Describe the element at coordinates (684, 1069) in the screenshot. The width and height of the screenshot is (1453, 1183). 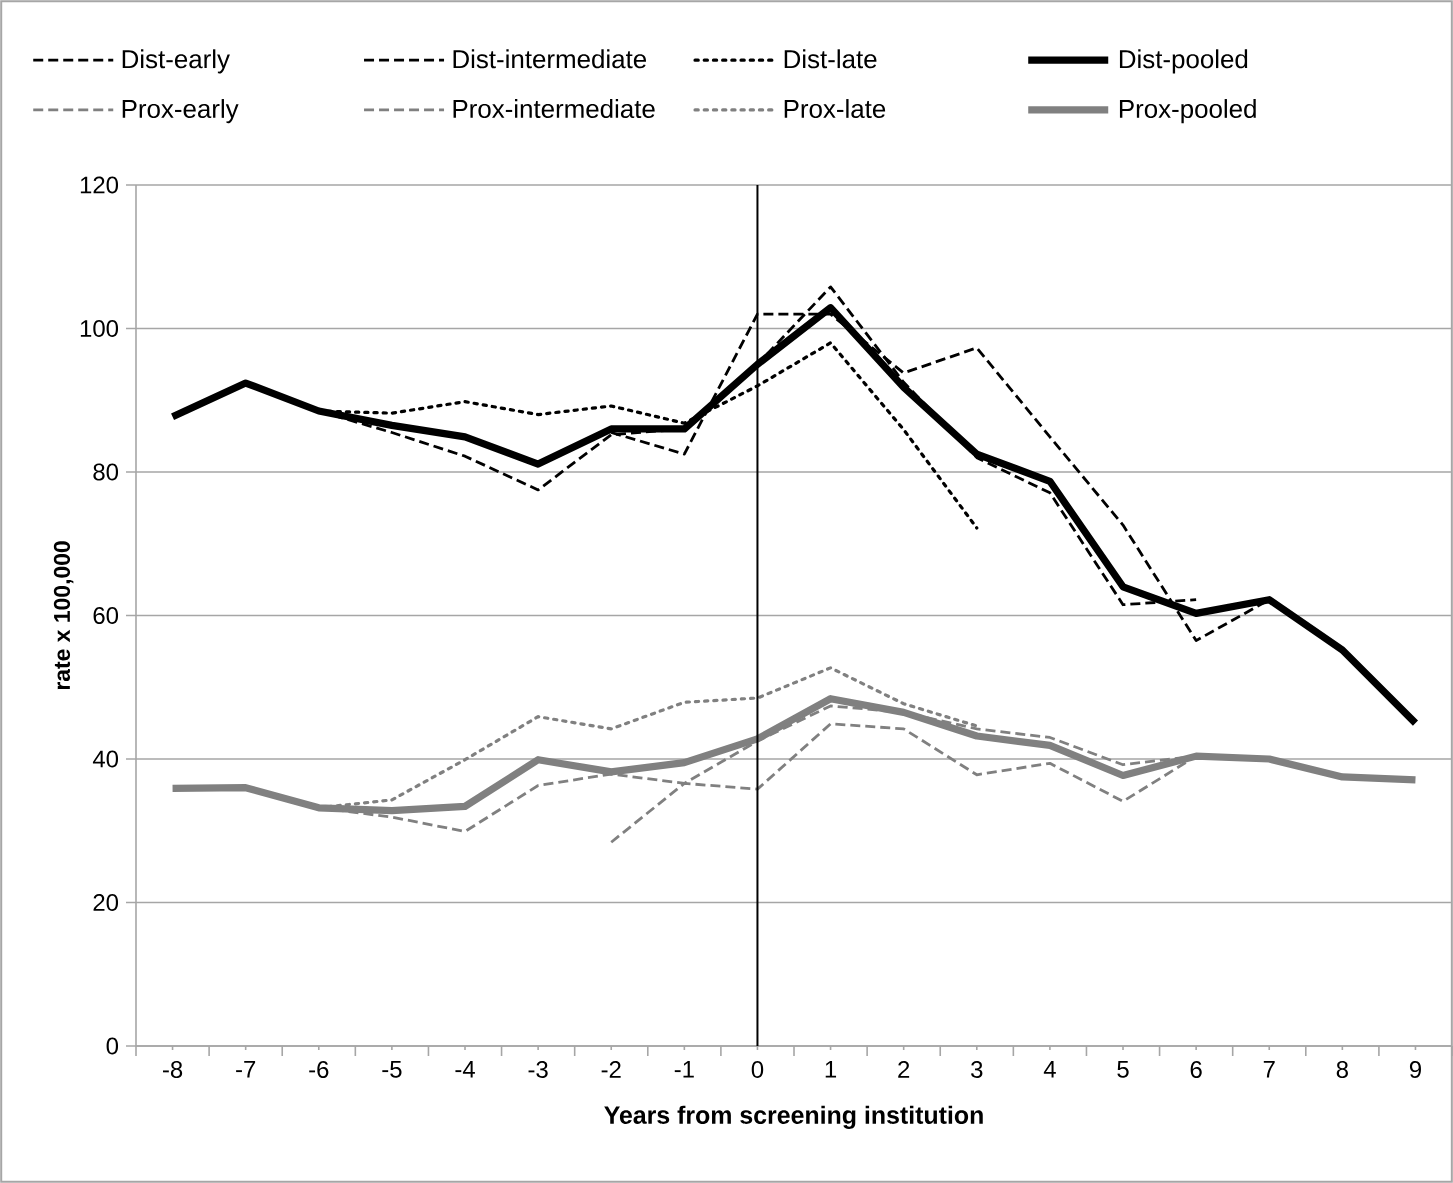
I see `x-tick-label: -1` at that location.